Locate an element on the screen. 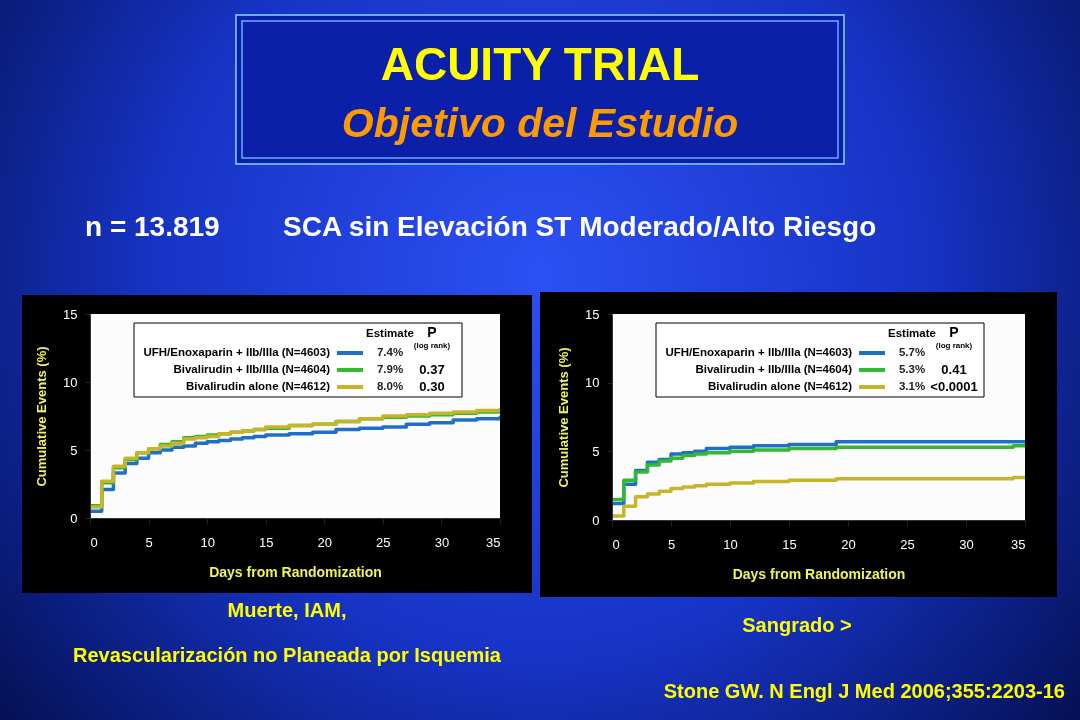 This screenshot has height=720, width=1080. text: n = 13.819 is located at coordinates (152, 226).